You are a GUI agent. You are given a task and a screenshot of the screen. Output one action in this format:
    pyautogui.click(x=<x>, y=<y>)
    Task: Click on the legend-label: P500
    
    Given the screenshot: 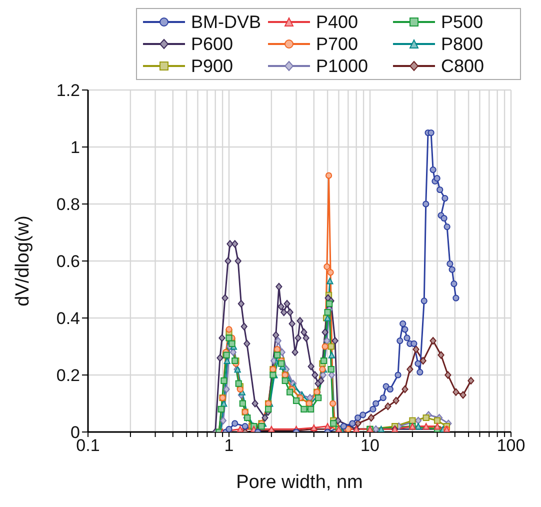 What is the action you would take?
    pyautogui.click(x=462, y=22)
    